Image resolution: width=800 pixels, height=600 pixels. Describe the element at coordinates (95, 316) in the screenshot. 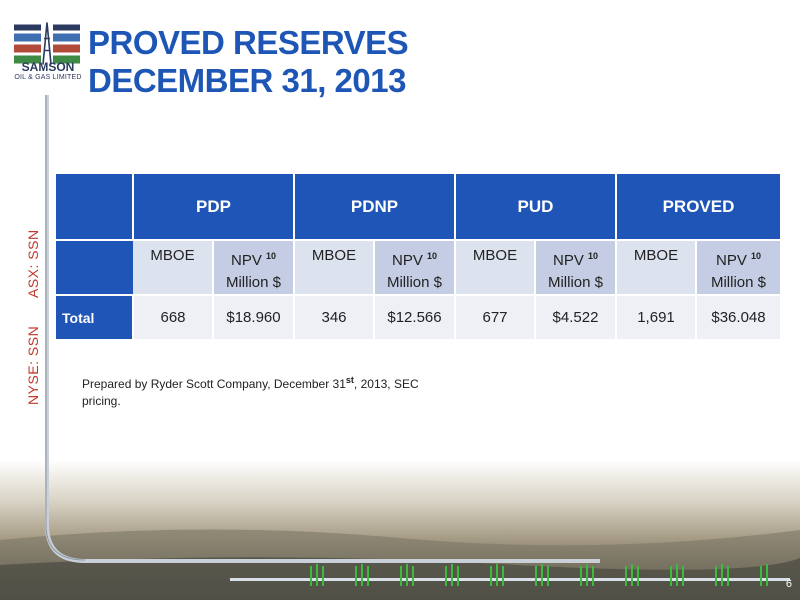

I see `row-label-total: Total` at that location.